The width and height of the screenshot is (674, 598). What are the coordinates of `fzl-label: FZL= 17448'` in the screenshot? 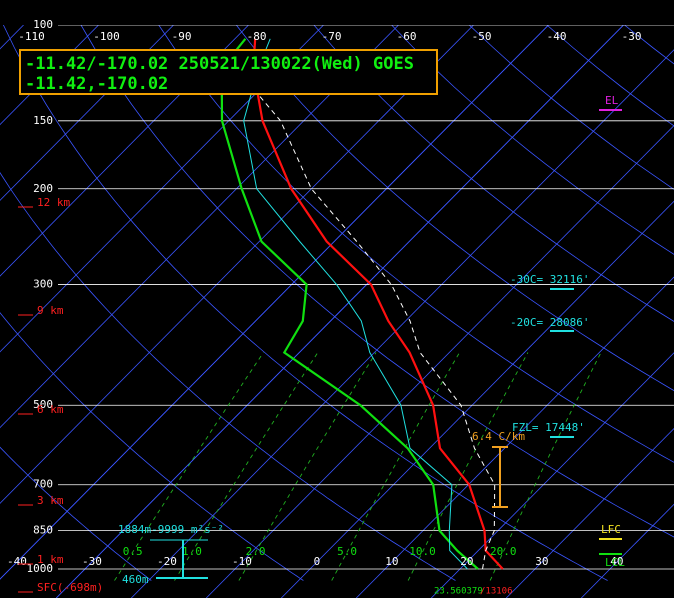 It's located at (548, 427).